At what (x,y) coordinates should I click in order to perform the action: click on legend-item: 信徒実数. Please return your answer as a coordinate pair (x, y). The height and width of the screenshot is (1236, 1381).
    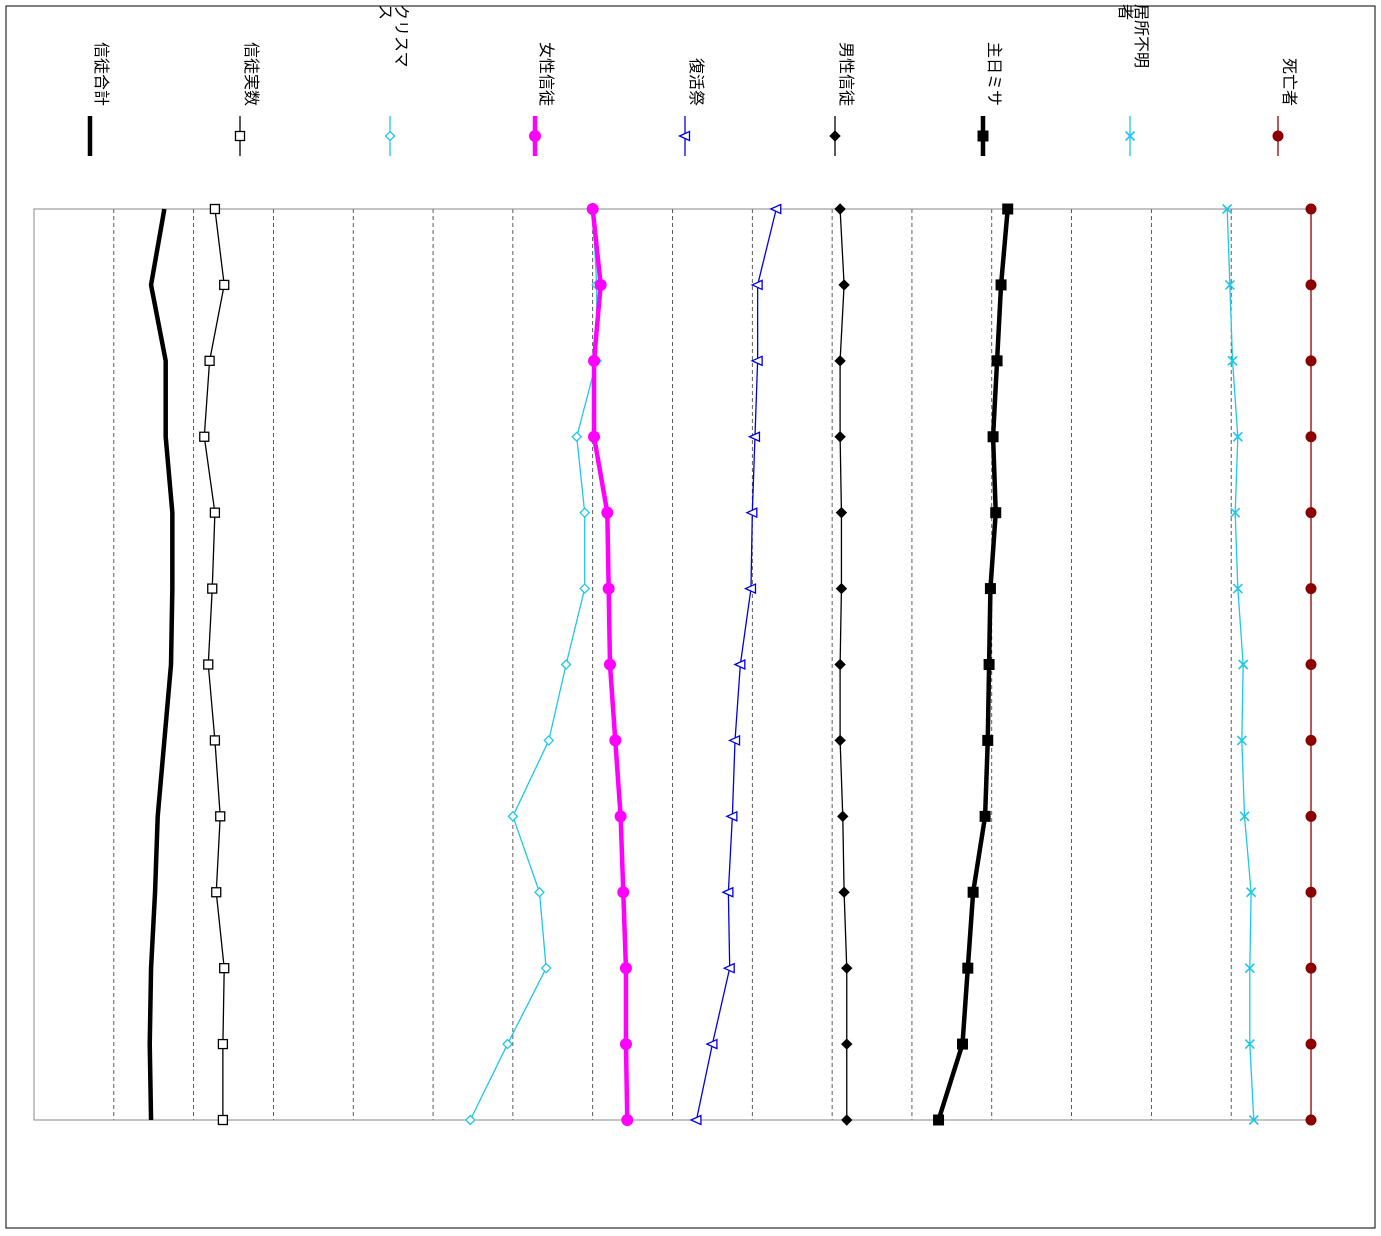
    Looking at the image, I should click on (247, 99).